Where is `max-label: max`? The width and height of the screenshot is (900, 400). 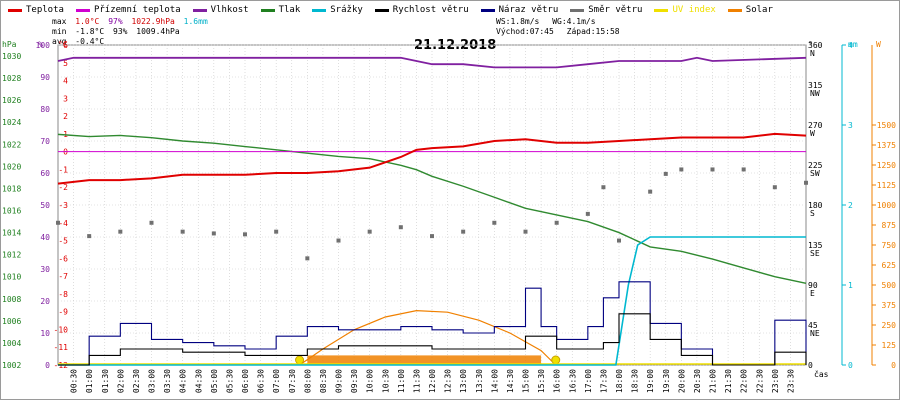
max-label: max is located at coordinates (59, 21).